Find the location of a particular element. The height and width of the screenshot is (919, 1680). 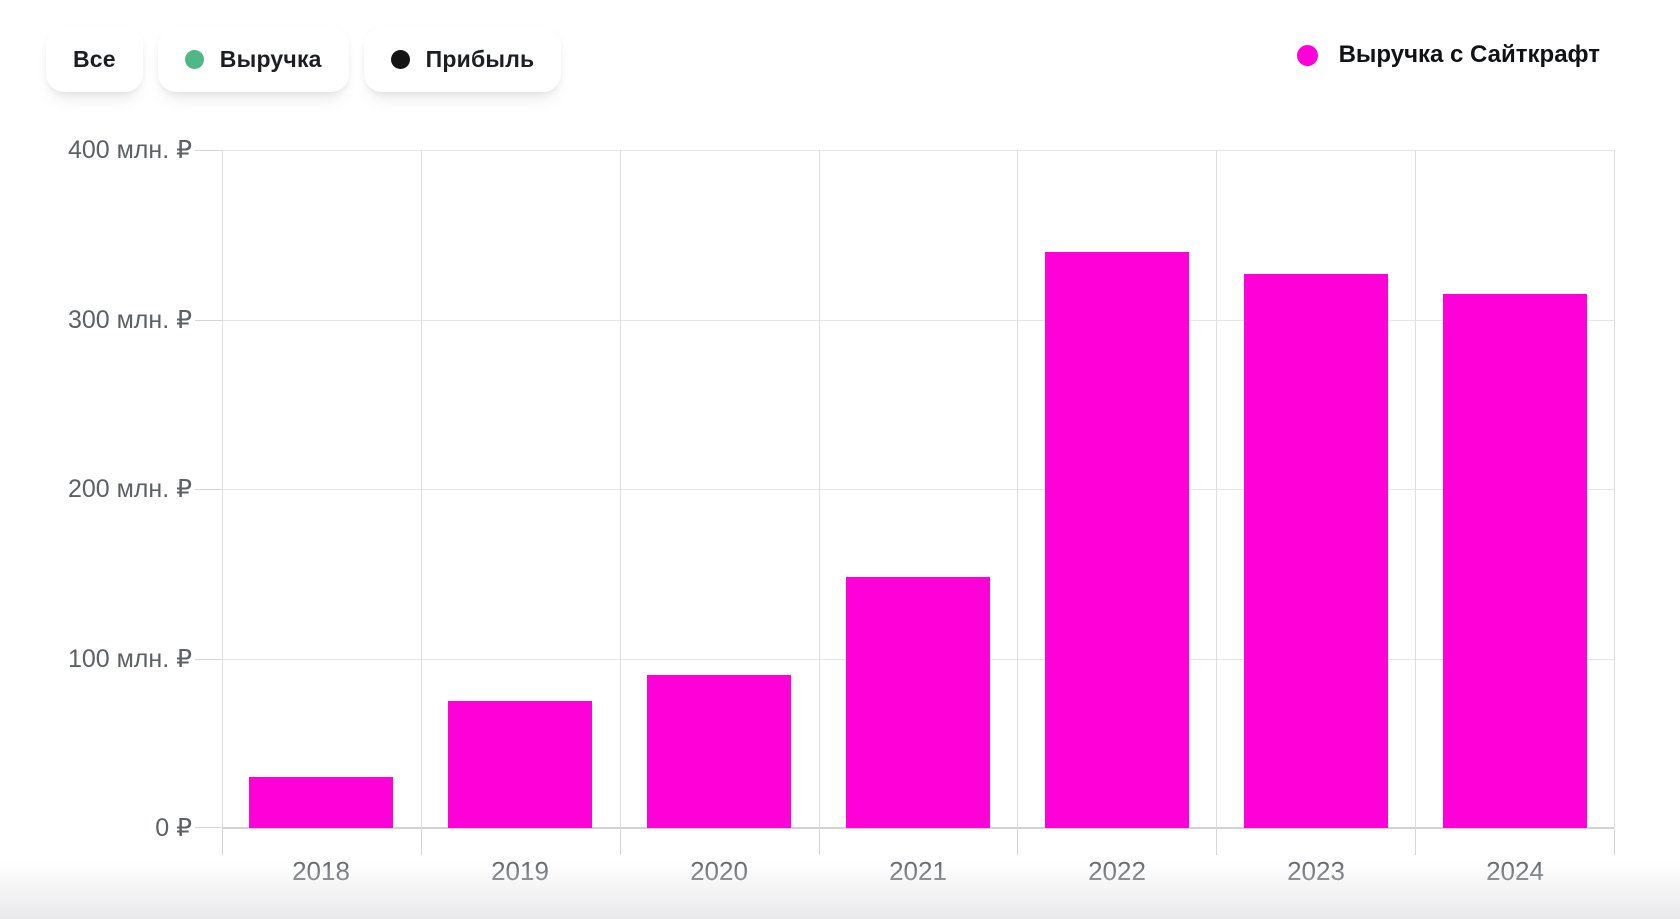

y-axis-label: 0 ₽ is located at coordinates (173, 828).